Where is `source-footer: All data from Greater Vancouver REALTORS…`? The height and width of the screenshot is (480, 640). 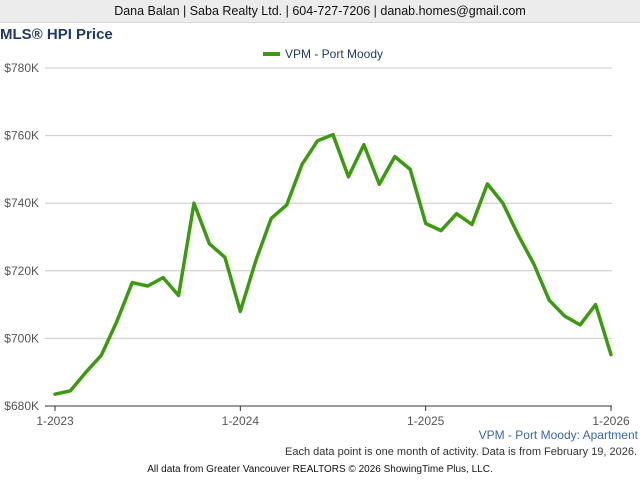 source-footer: All data from Greater Vancouver REALTORS… is located at coordinates (320, 469).